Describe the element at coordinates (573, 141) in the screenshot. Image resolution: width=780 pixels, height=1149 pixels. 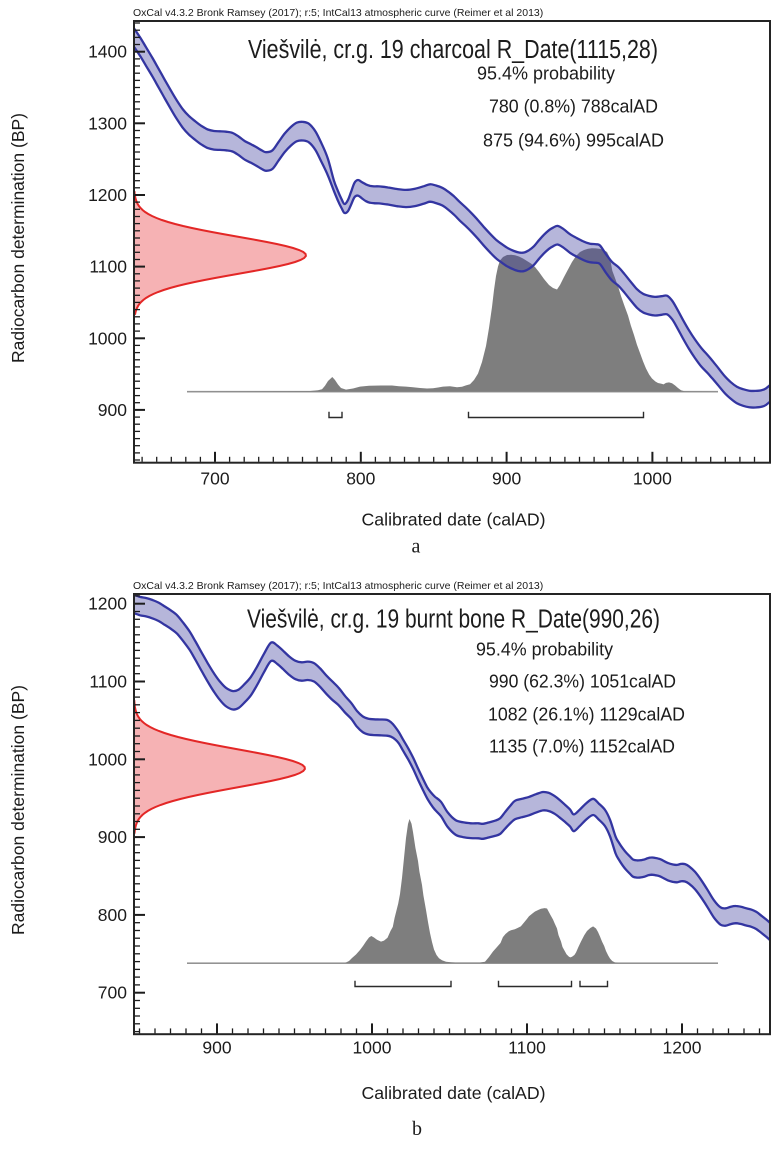
I see `svg-text: 875 (94.6%) 995calAD` at that location.